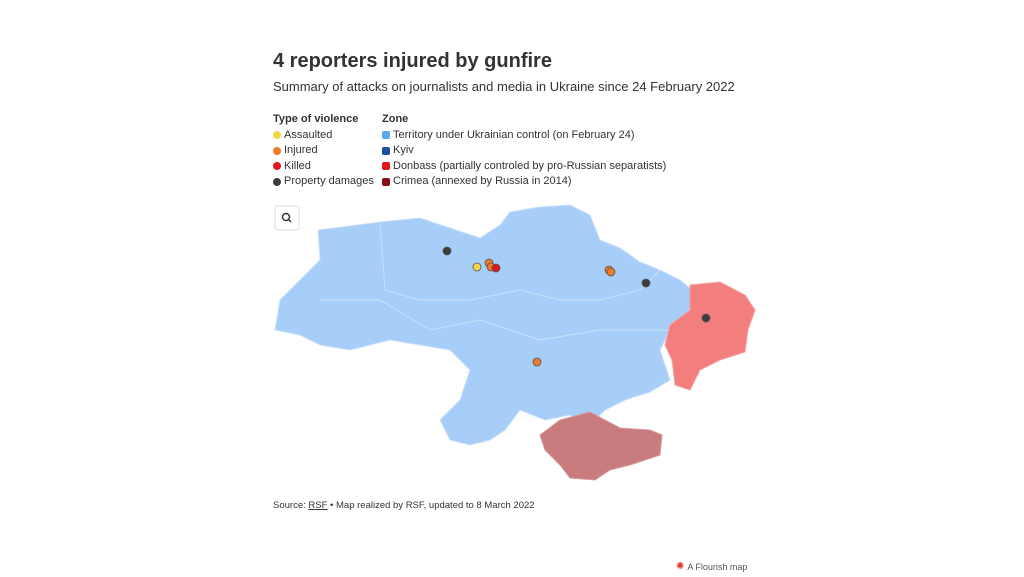 This screenshot has height=577, width=1024. What do you see at coordinates (710, 336) in the screenshot?
I see `donbass` at bounding box center [710, 336].